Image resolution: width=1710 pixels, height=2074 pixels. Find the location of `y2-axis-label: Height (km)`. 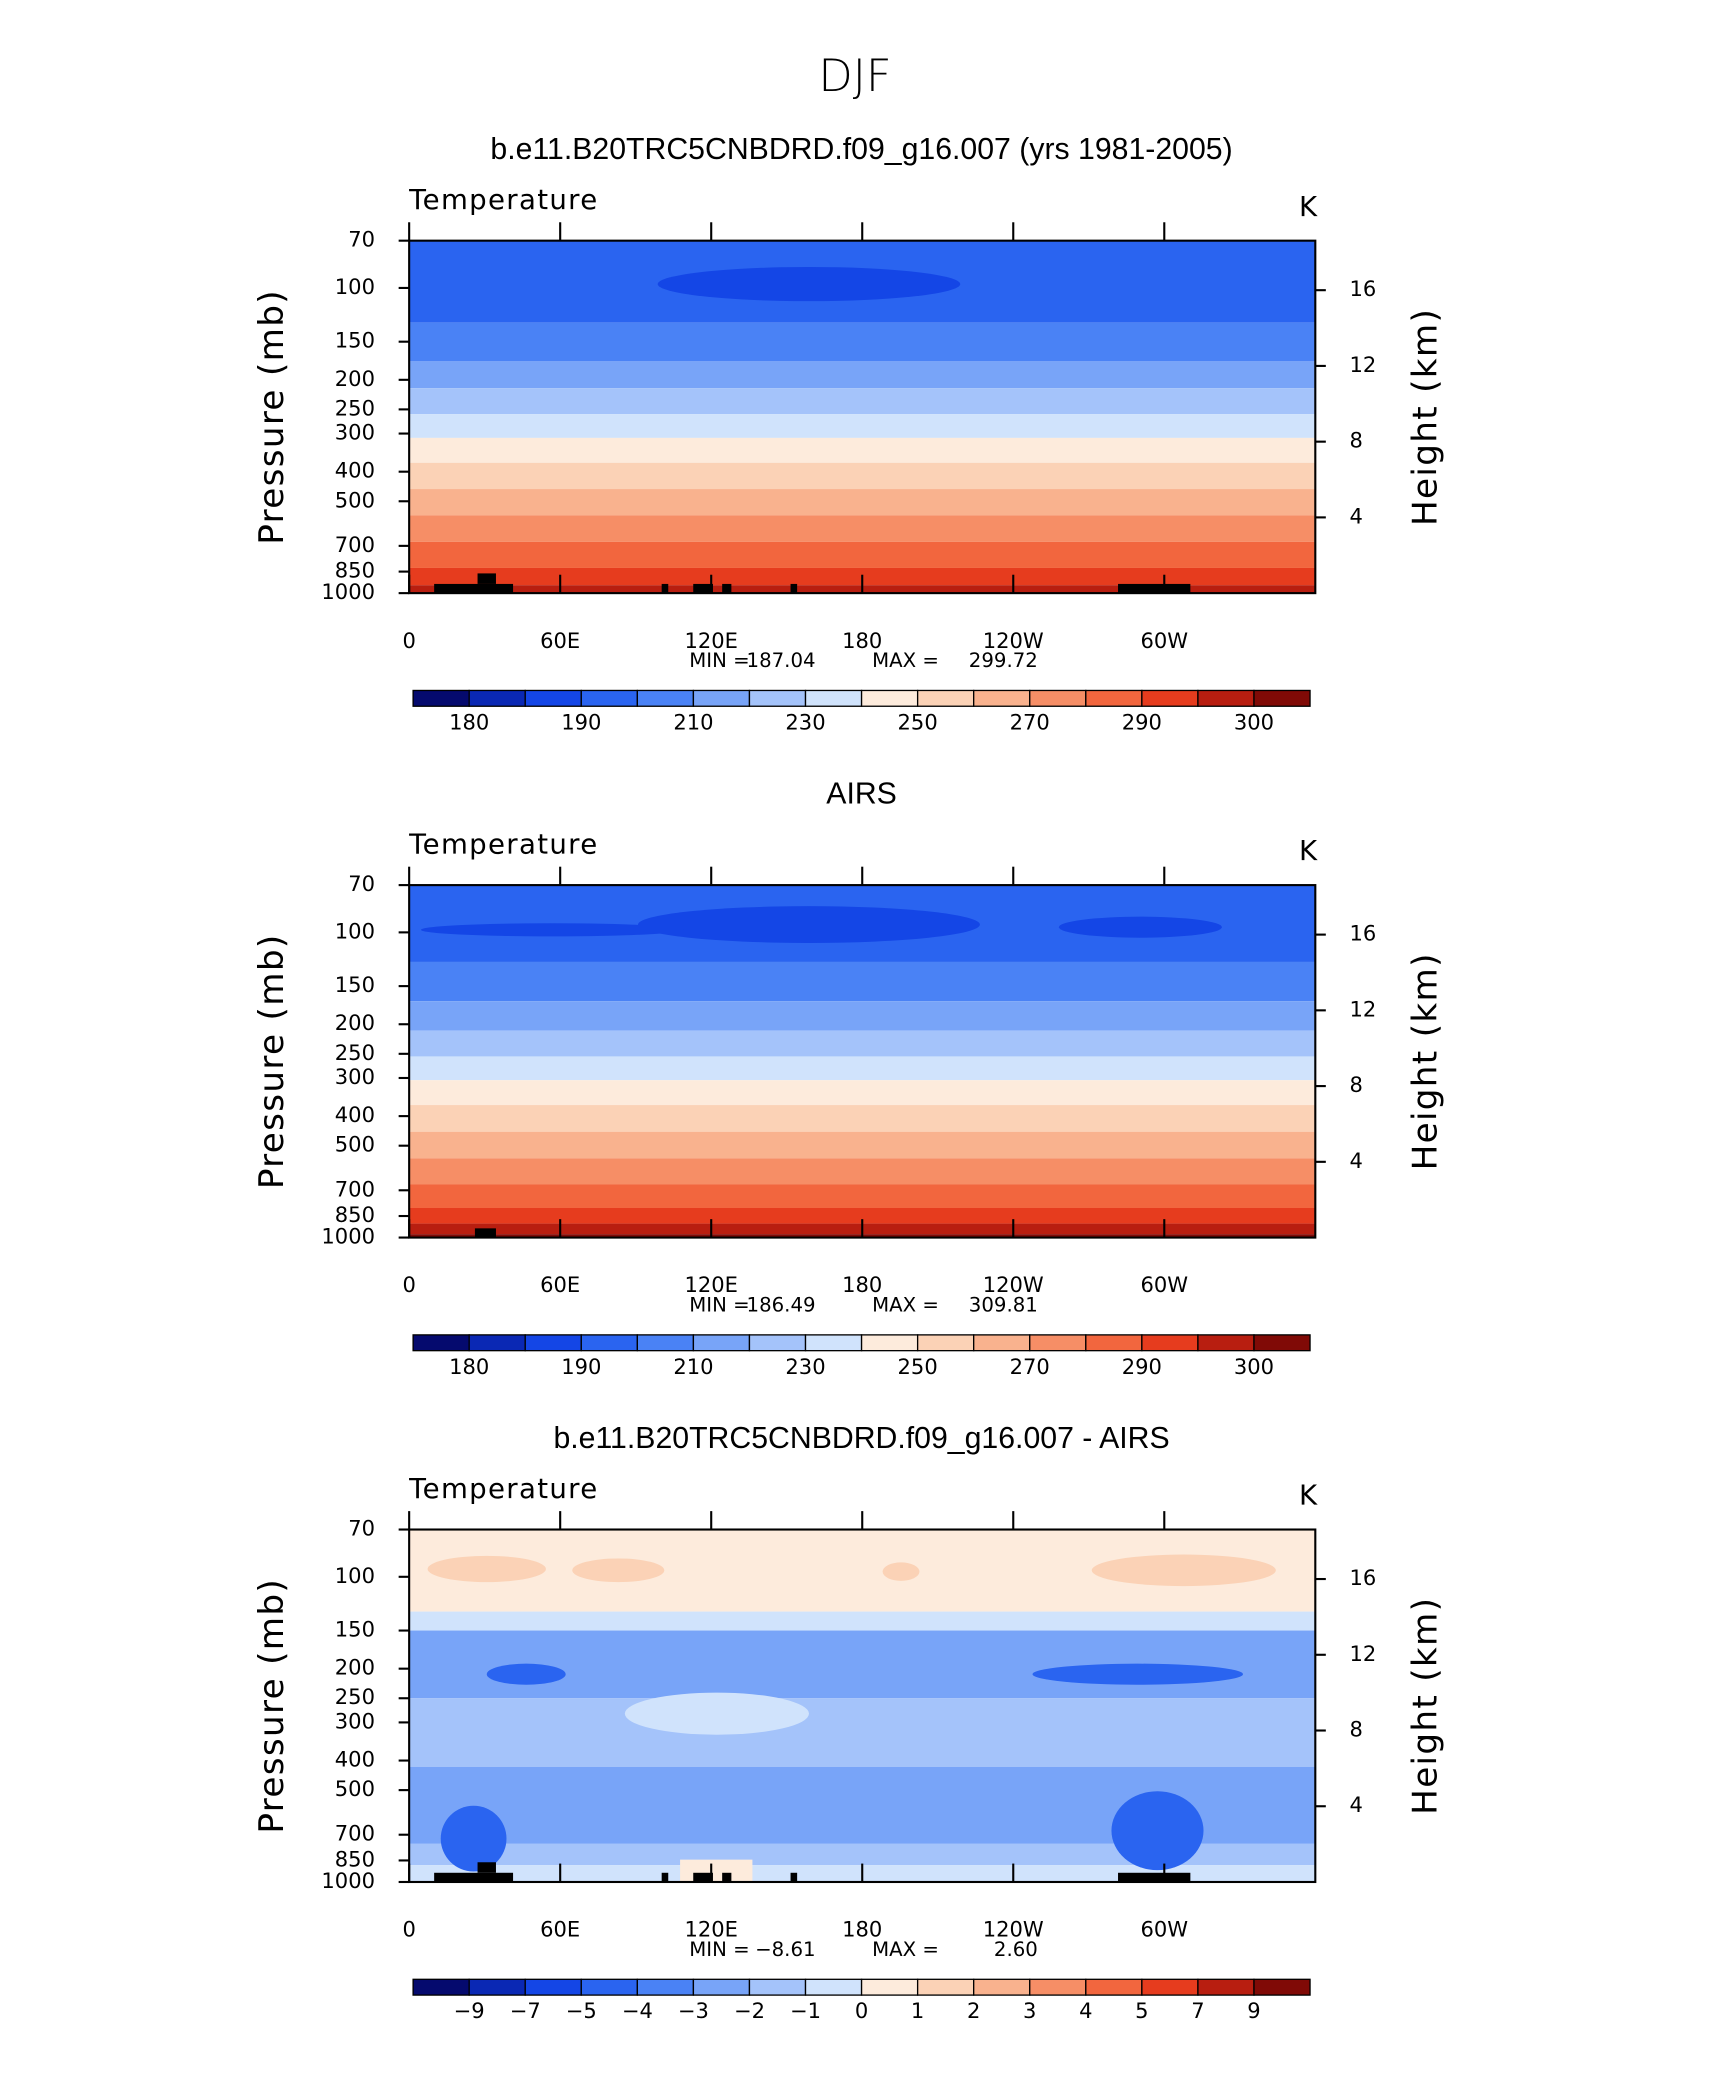

y2-axis-label: Height (km) is located at coordinates (1426, 1061).